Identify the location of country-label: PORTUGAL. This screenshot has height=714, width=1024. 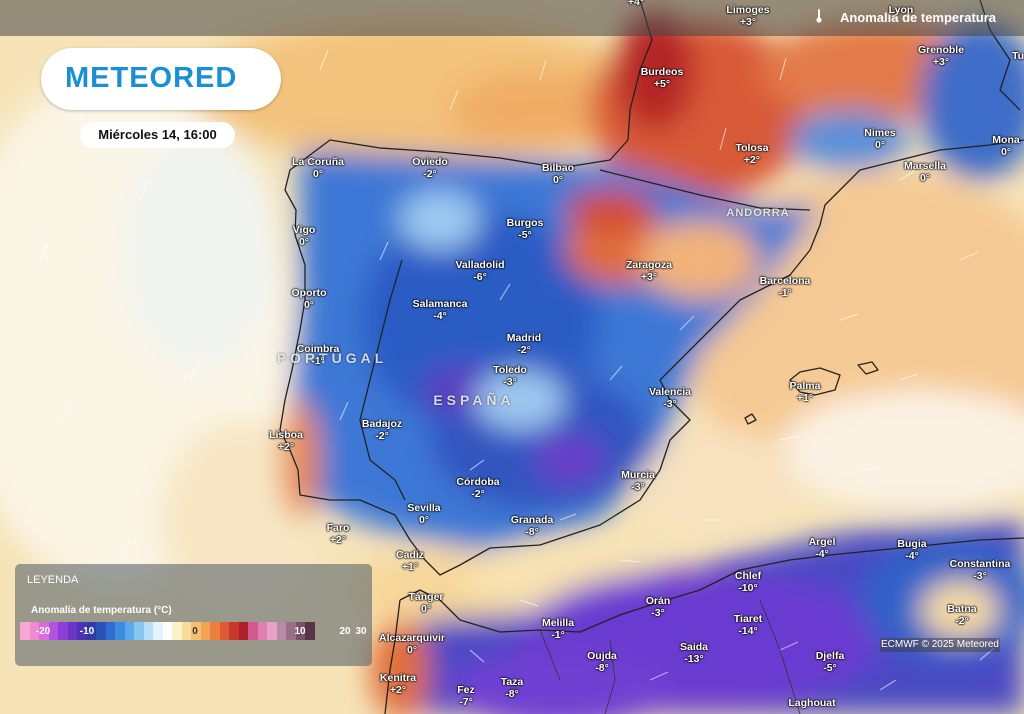
(332, 358).